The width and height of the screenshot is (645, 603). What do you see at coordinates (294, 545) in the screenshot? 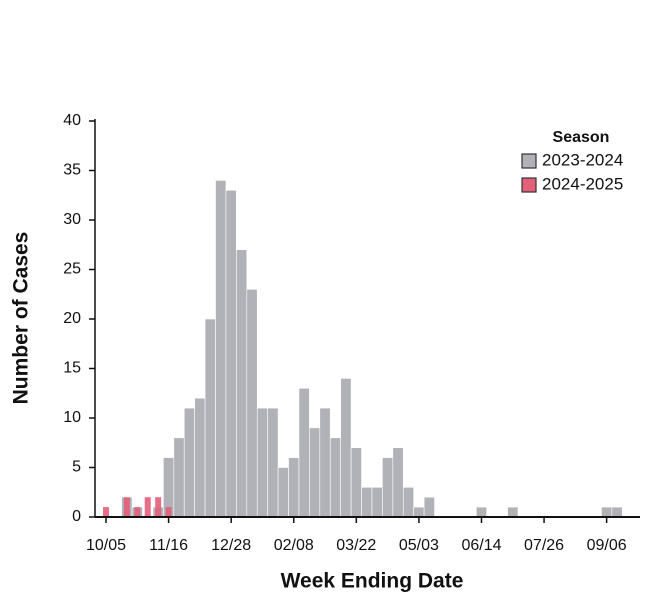
I see `x-tick-label: 02/08` at bounding box center [294, 545].